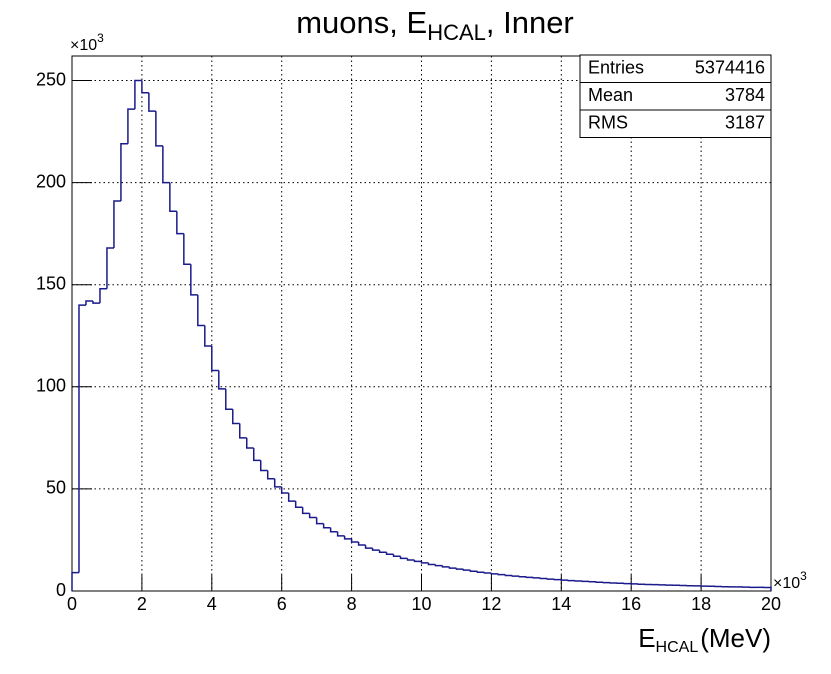 The image size is (831, 674). Describe the element at coordinates (616, 68) in the screenshot. I see `stats-label: Entries` at that location.